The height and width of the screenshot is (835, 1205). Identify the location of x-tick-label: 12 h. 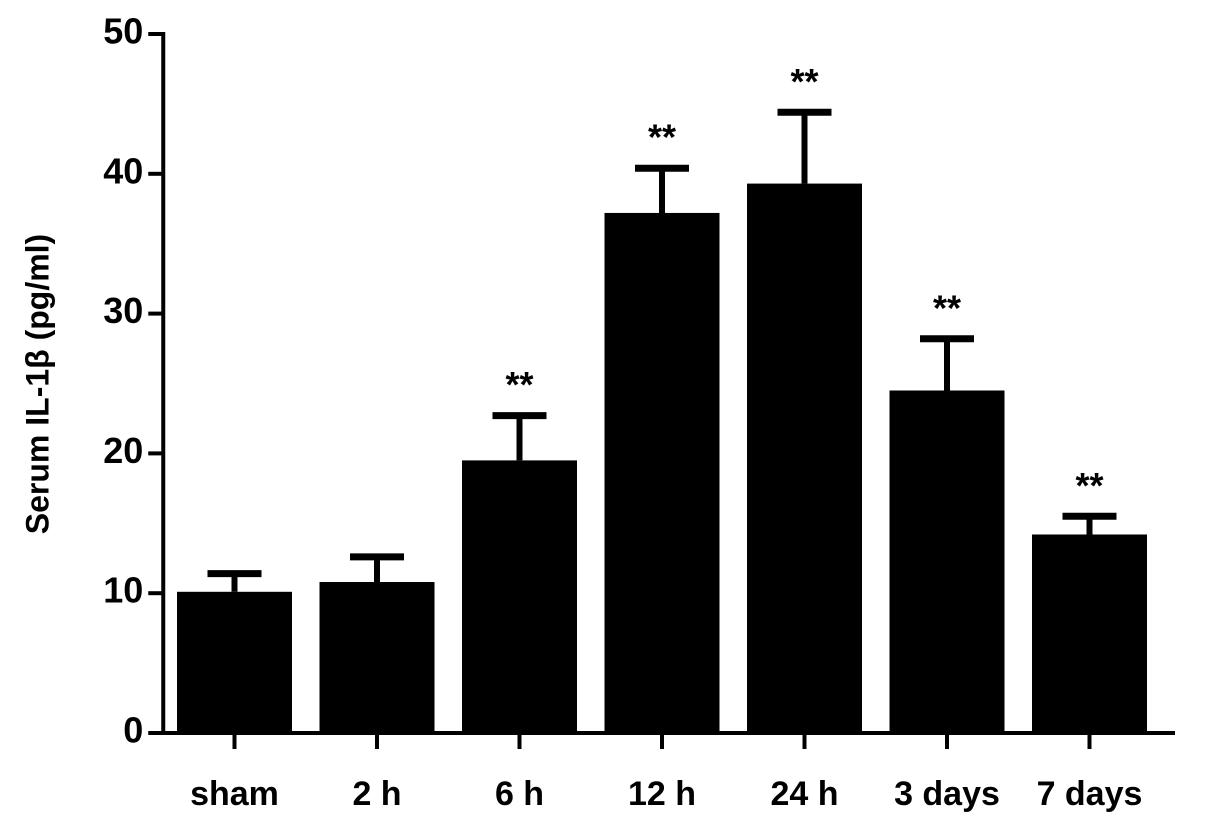
(662, 794).